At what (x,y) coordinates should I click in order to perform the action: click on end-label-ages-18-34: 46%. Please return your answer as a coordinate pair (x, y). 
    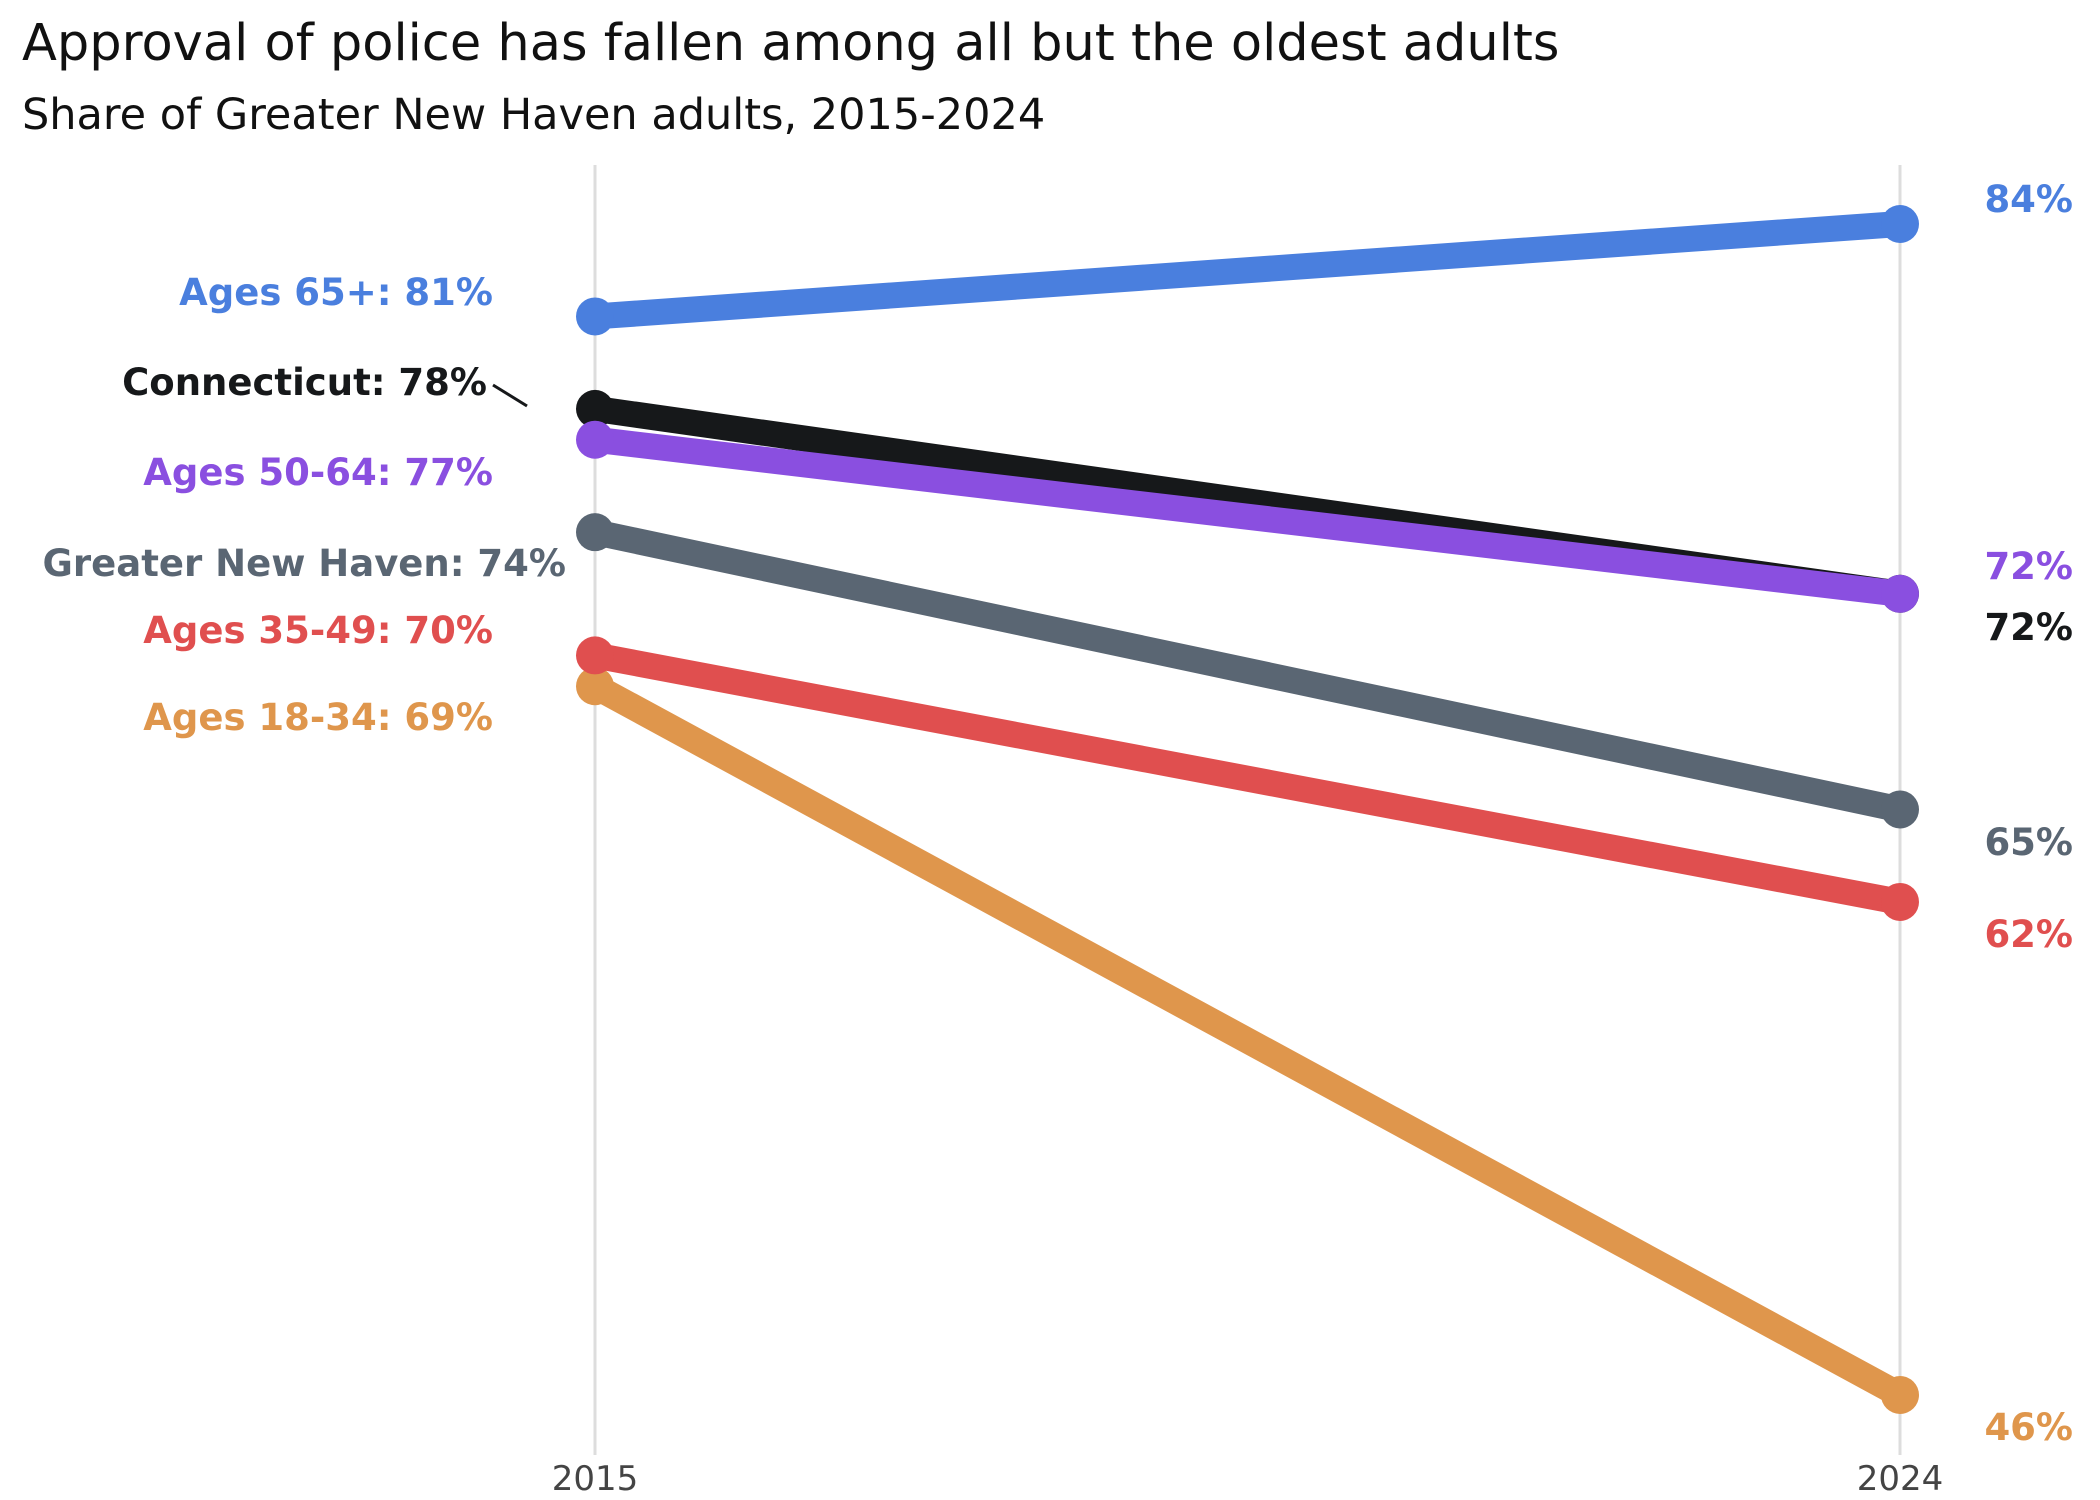
    Looking at the image, I should click on (2028, 1427).